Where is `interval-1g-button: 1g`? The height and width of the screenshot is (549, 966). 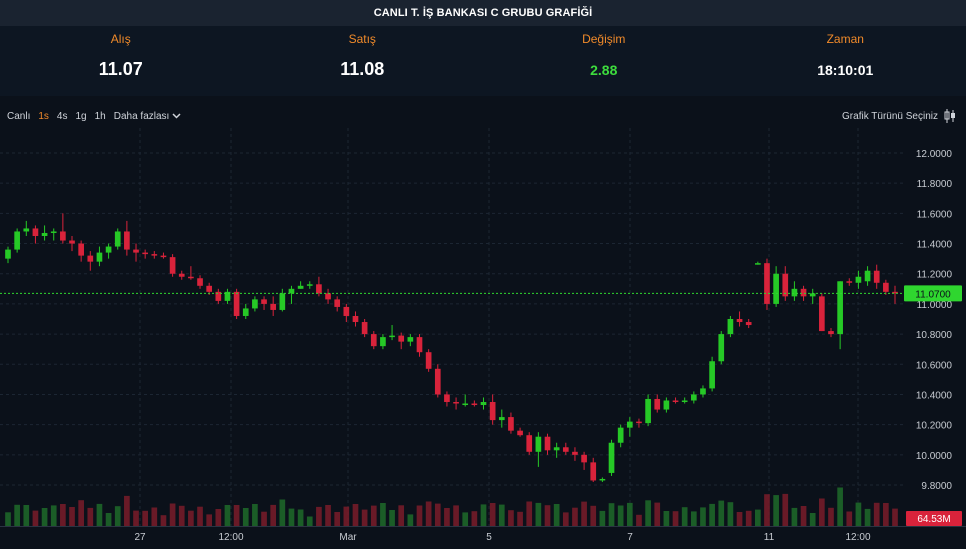
interval-1g-button: 1g is located at coordinates (81, 116).